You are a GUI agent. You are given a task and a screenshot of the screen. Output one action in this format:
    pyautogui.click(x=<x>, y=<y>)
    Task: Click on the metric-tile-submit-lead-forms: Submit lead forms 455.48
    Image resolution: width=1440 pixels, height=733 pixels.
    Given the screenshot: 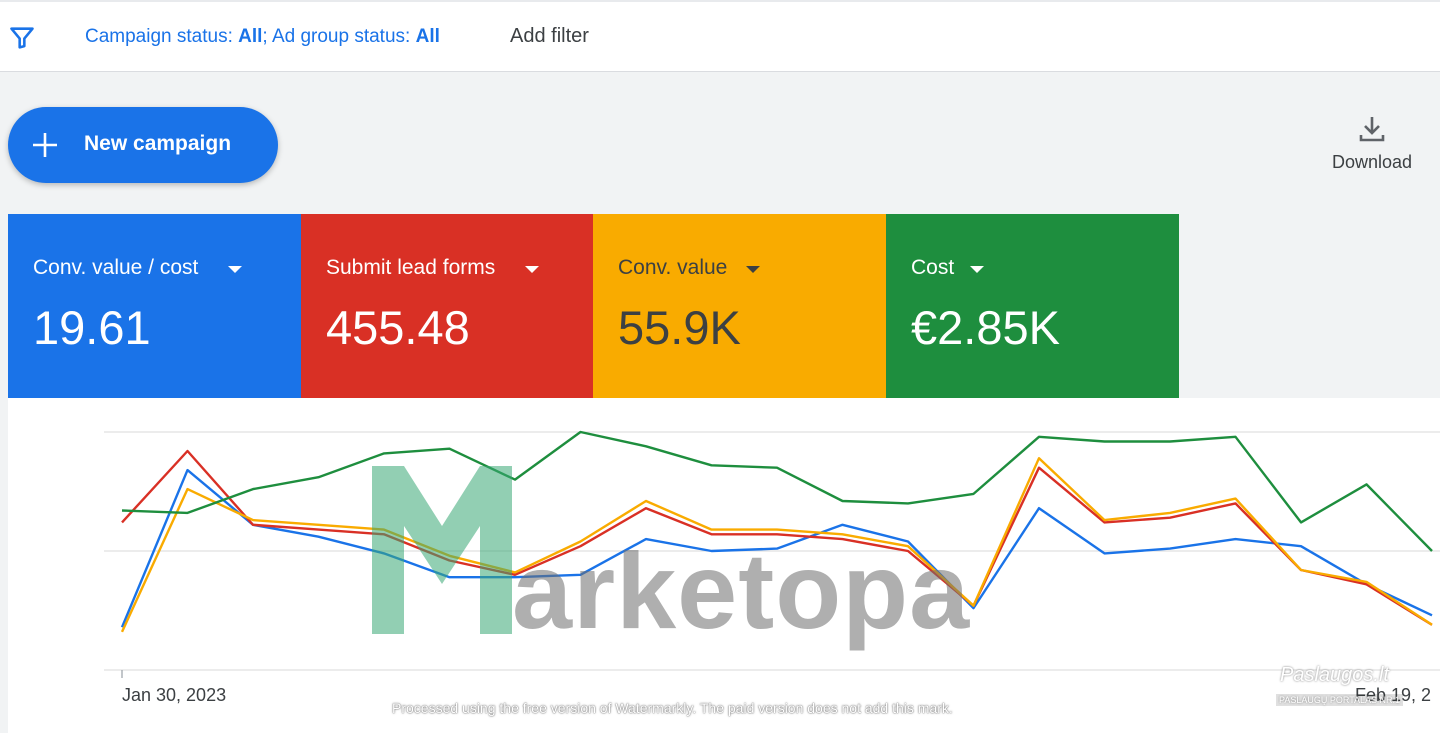 What is the action you would take?
    pyautogui.click(x=447, y=306)
    